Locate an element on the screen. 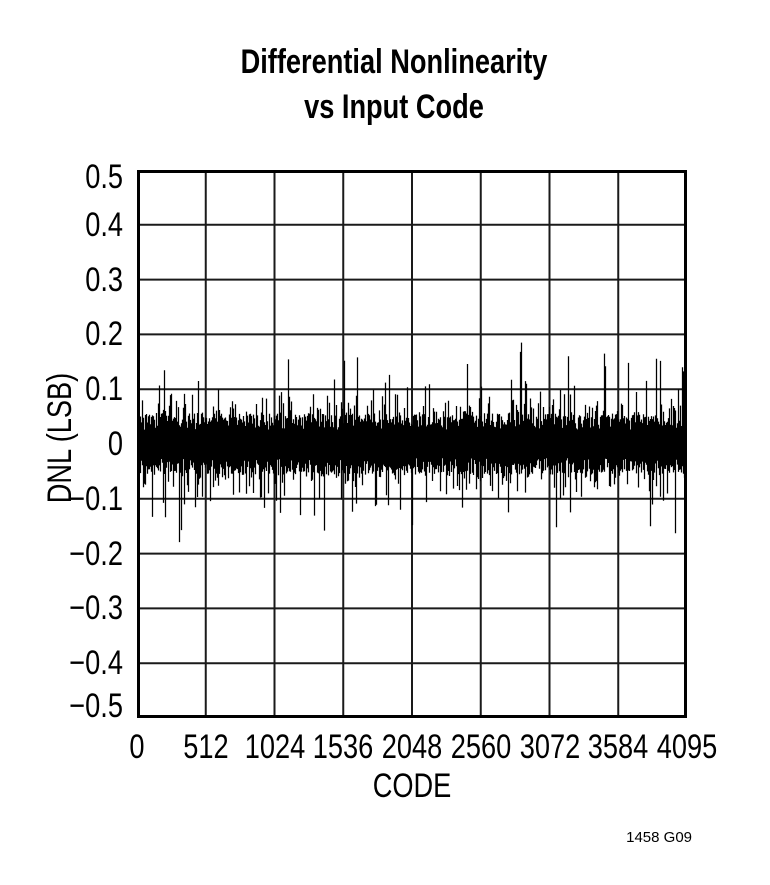 This screenshot has width=770, height=885. chart-title: Differential Nonlinearity vs Input Code is located at coordinates (394, 85).